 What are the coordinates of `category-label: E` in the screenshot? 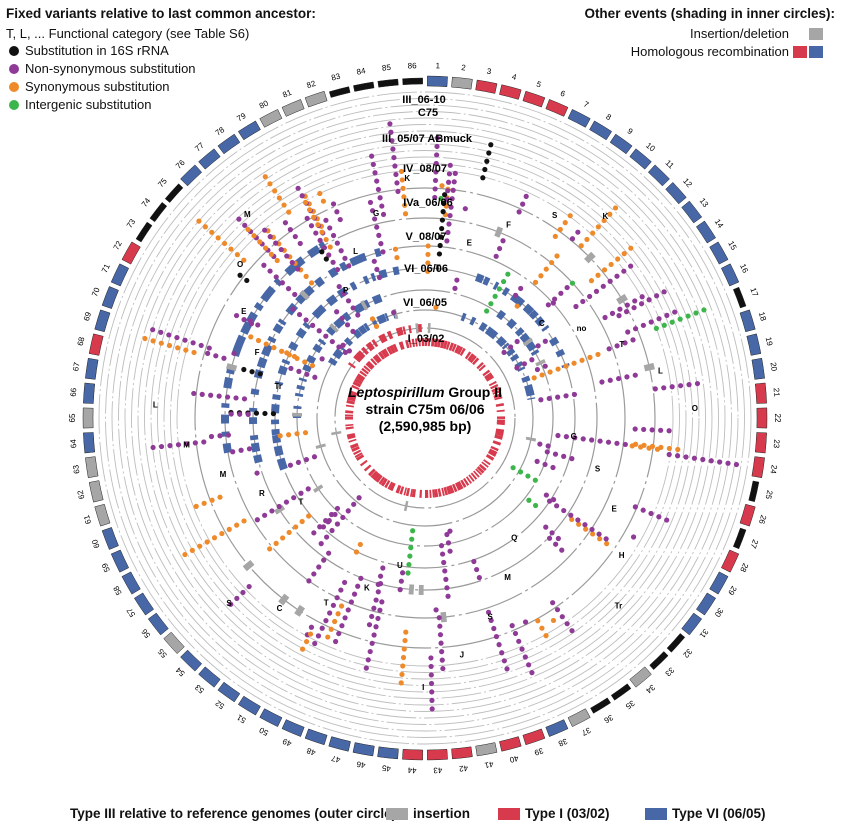 It's located at (614, 508).